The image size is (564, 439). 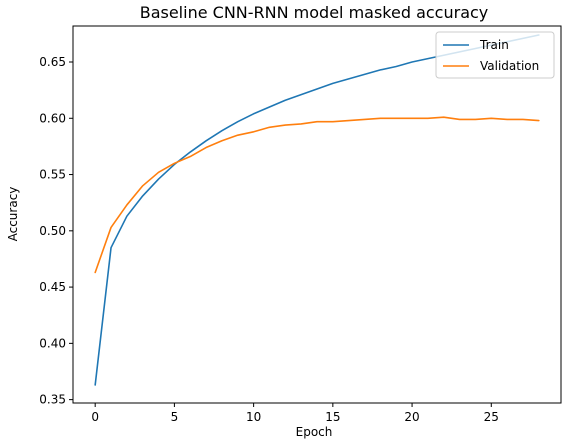 What do you see at coordinates (52, 62) in the screenshot?
I see `y-tick-label: 0.65` at bounding box center [52, 62].